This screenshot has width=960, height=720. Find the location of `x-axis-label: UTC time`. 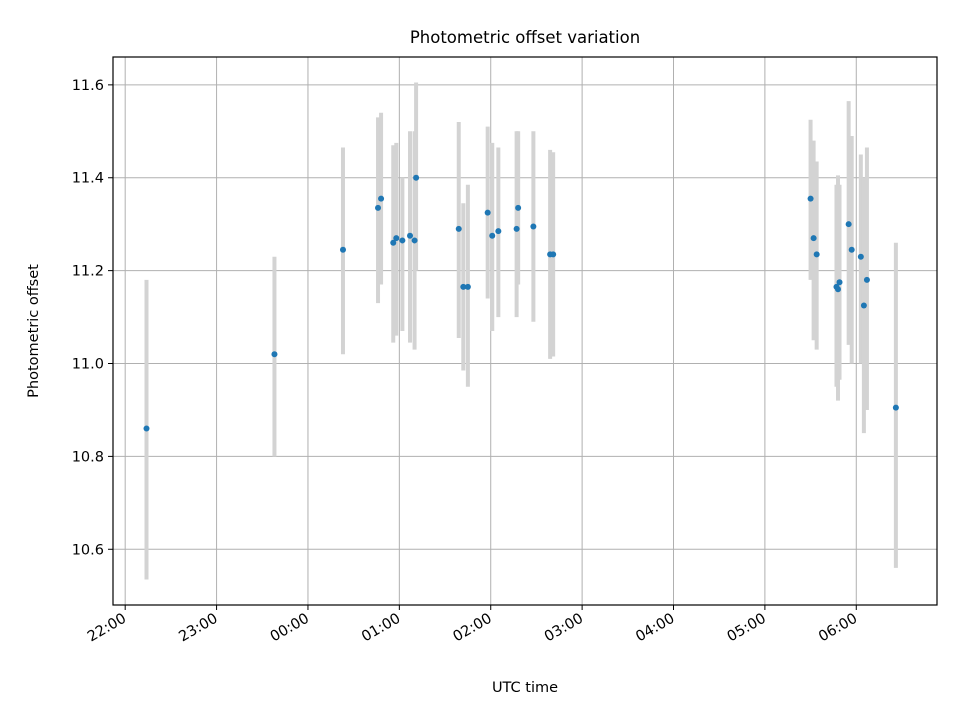

x-axis-label: UTC time is located at coordinates (525, 688).